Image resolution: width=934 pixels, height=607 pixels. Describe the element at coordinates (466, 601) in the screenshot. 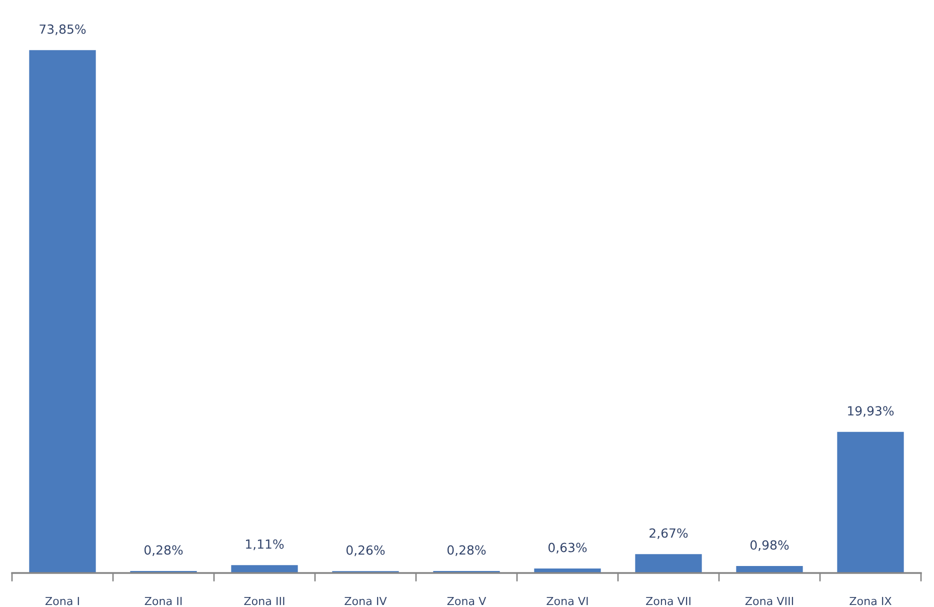

I see `x-tick-label: Zona V` at that location.